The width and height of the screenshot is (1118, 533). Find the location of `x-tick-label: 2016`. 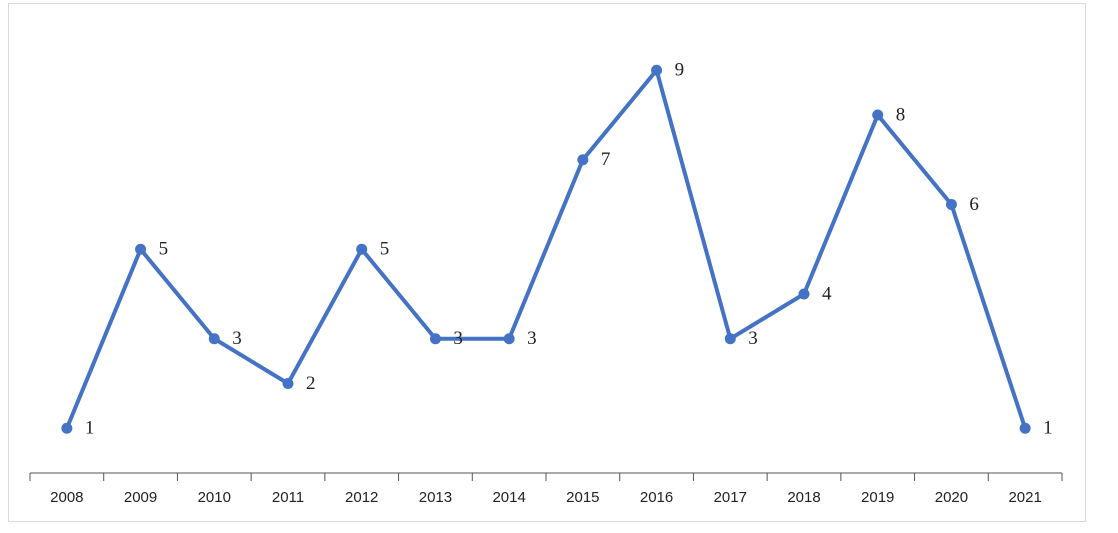

x-tick-label: 2016 is located at coordinates (656, 497).